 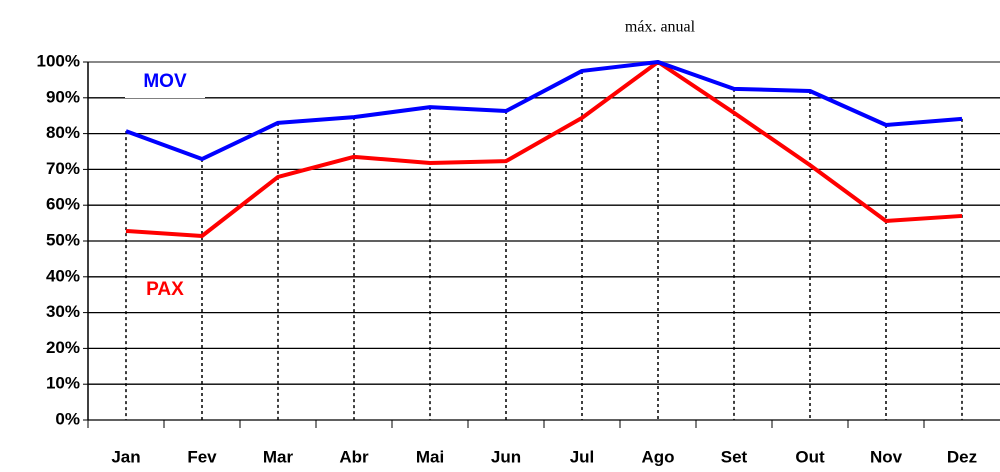 I want to click on y-tick-label: 20%, so click(x=63, y=347).